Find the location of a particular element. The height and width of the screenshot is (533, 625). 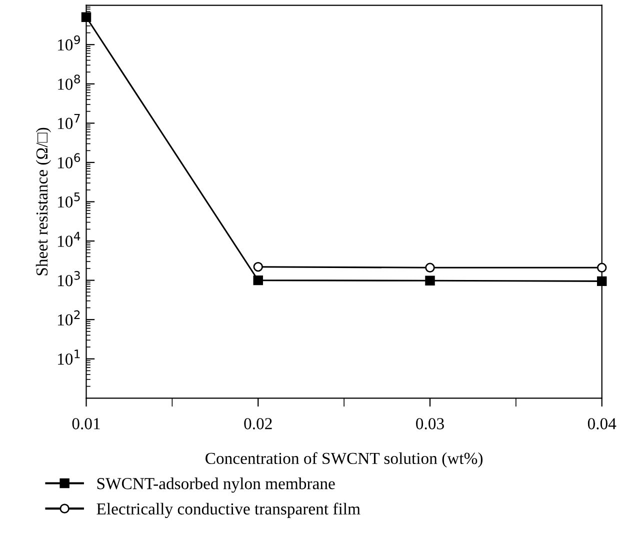

x-tick-label: 0.01 is located at coordinates (86, 424).